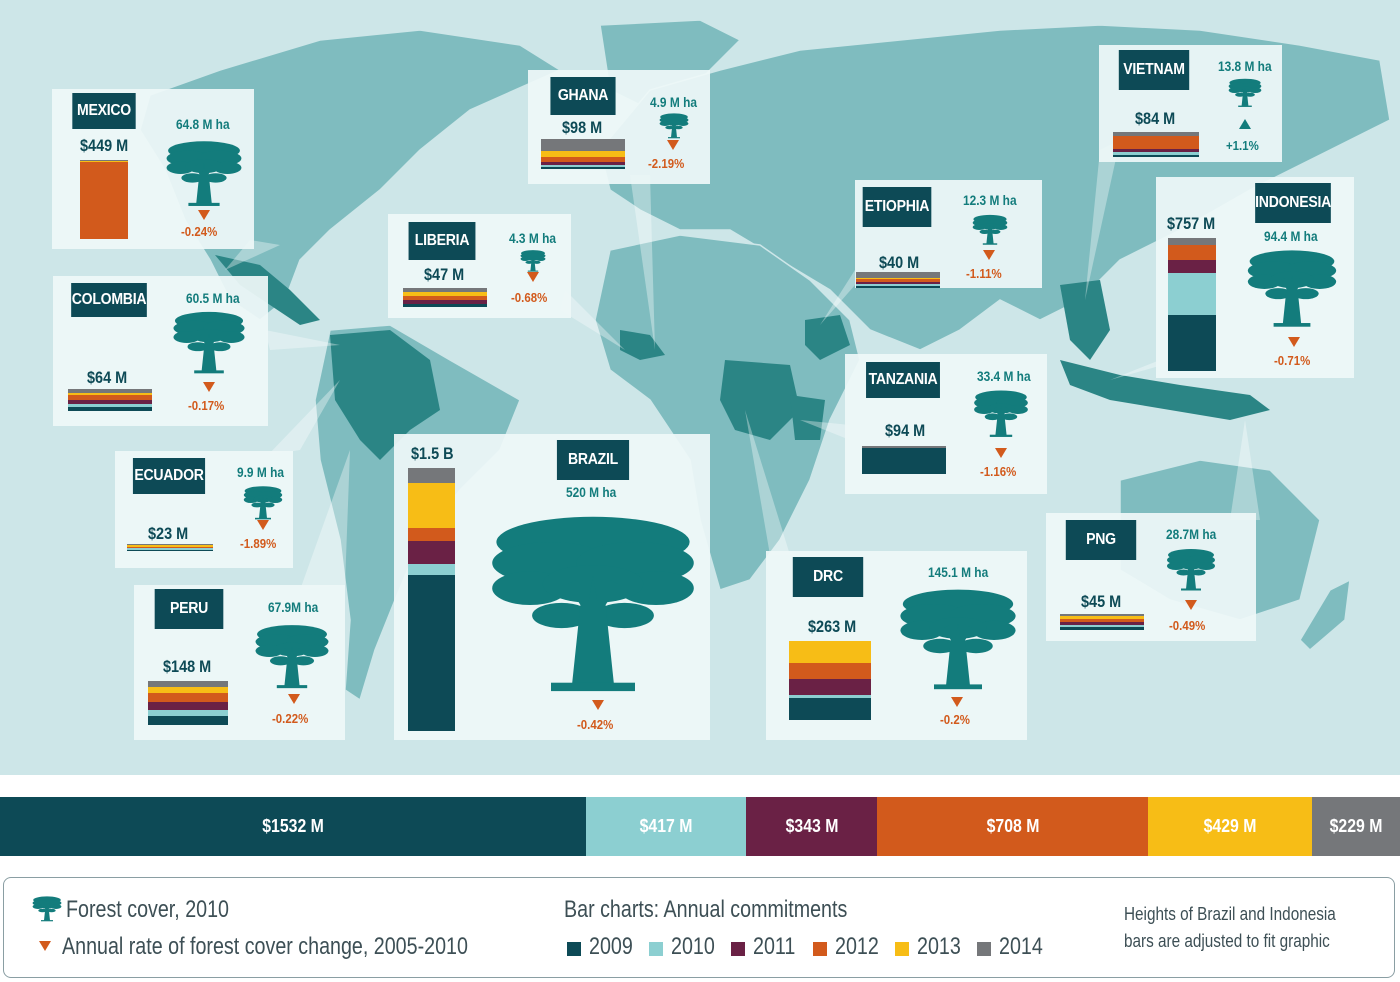  I want to click on forest-cover-brazil: 520 M ha, so click(591, 492).